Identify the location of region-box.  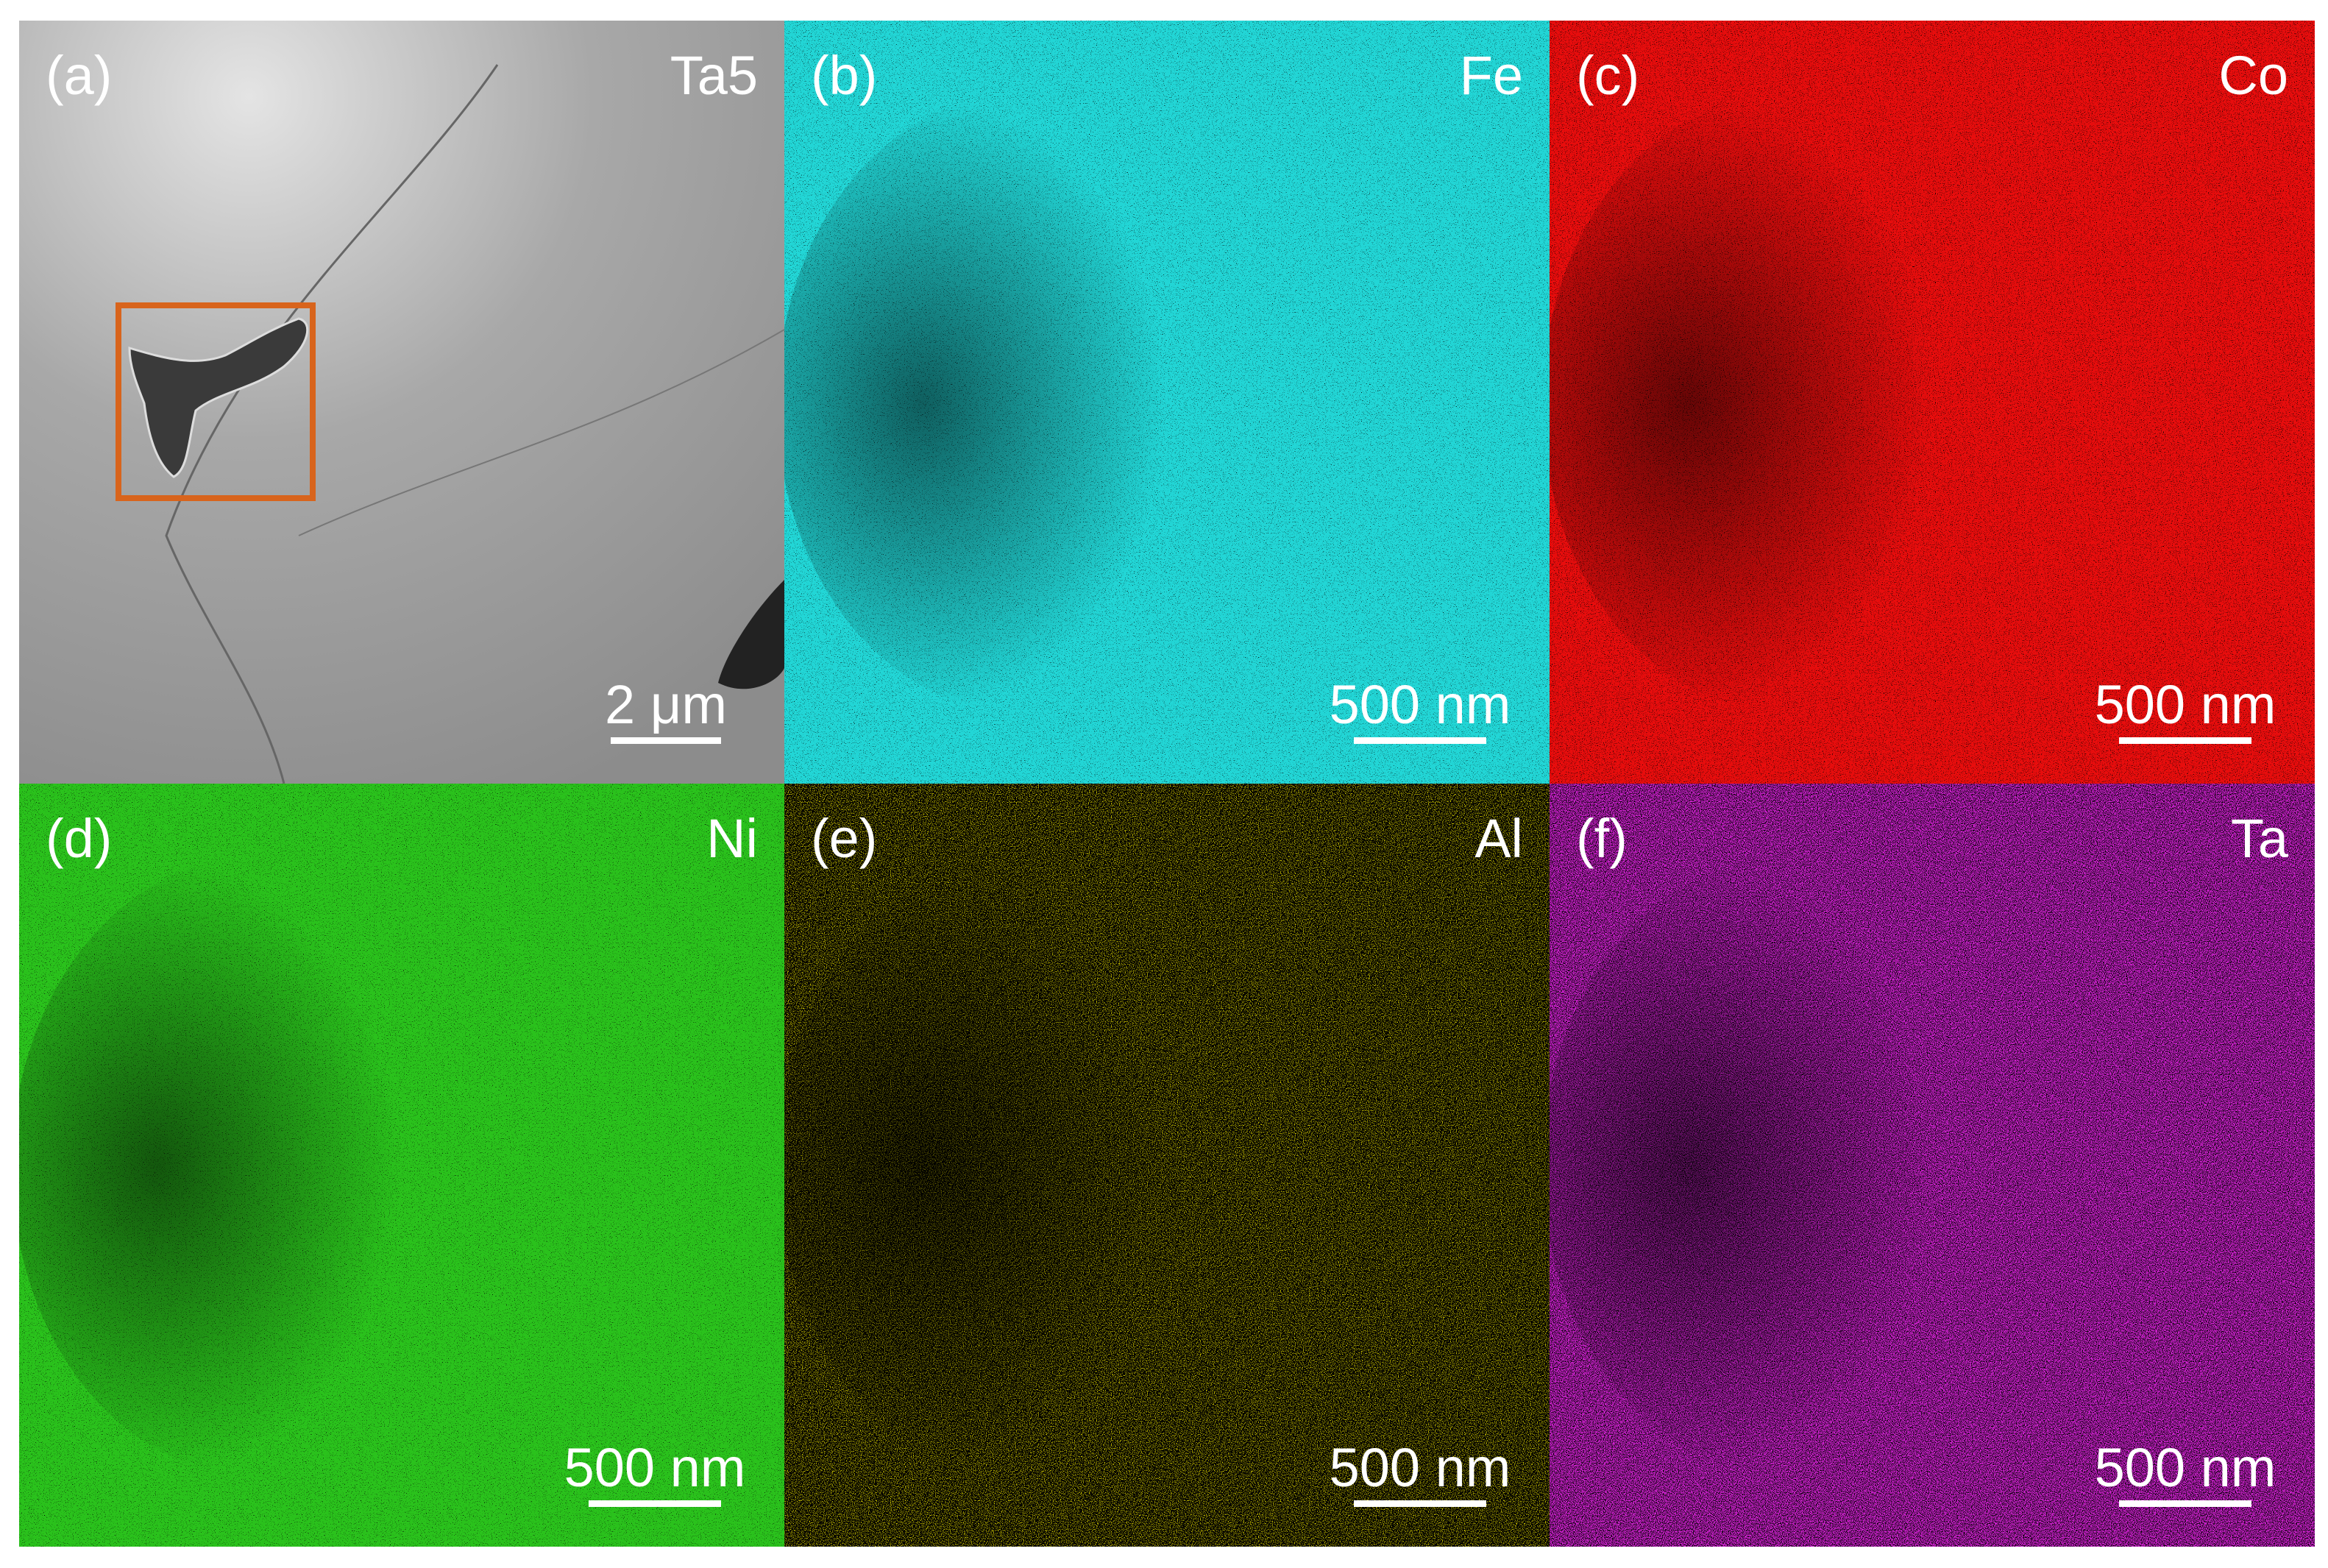
(216, 401).